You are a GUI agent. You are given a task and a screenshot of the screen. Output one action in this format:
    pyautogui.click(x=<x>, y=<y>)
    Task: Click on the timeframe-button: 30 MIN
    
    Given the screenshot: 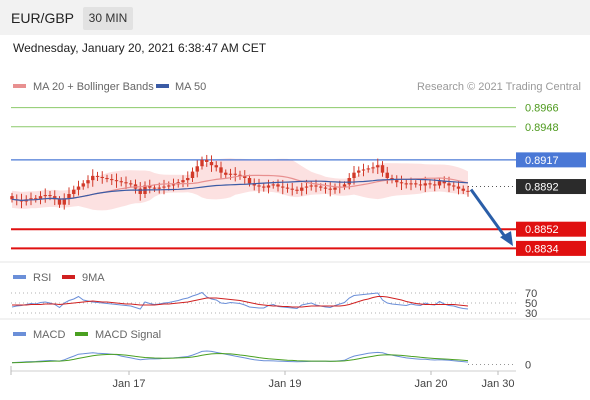 What is the action you would take?
    pyautogui.click(x=108, y=18)
    